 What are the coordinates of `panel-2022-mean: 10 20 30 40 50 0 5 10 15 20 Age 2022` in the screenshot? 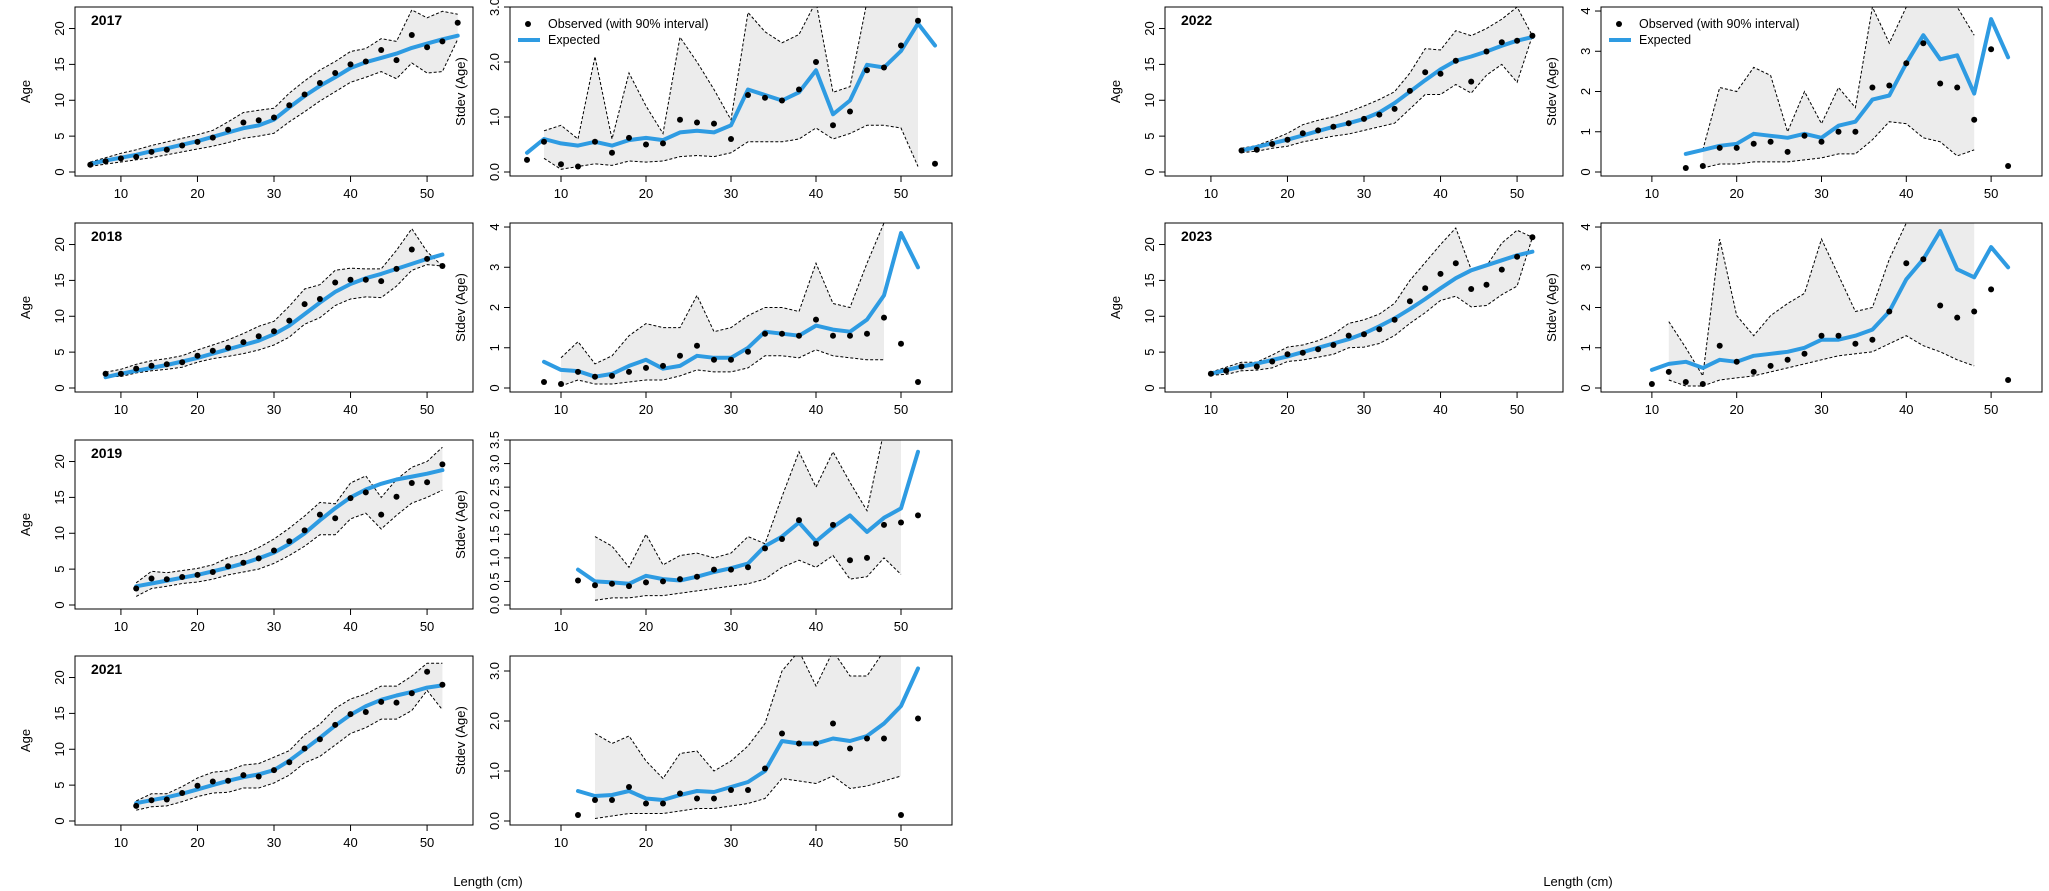 It's located at (1336, 103).